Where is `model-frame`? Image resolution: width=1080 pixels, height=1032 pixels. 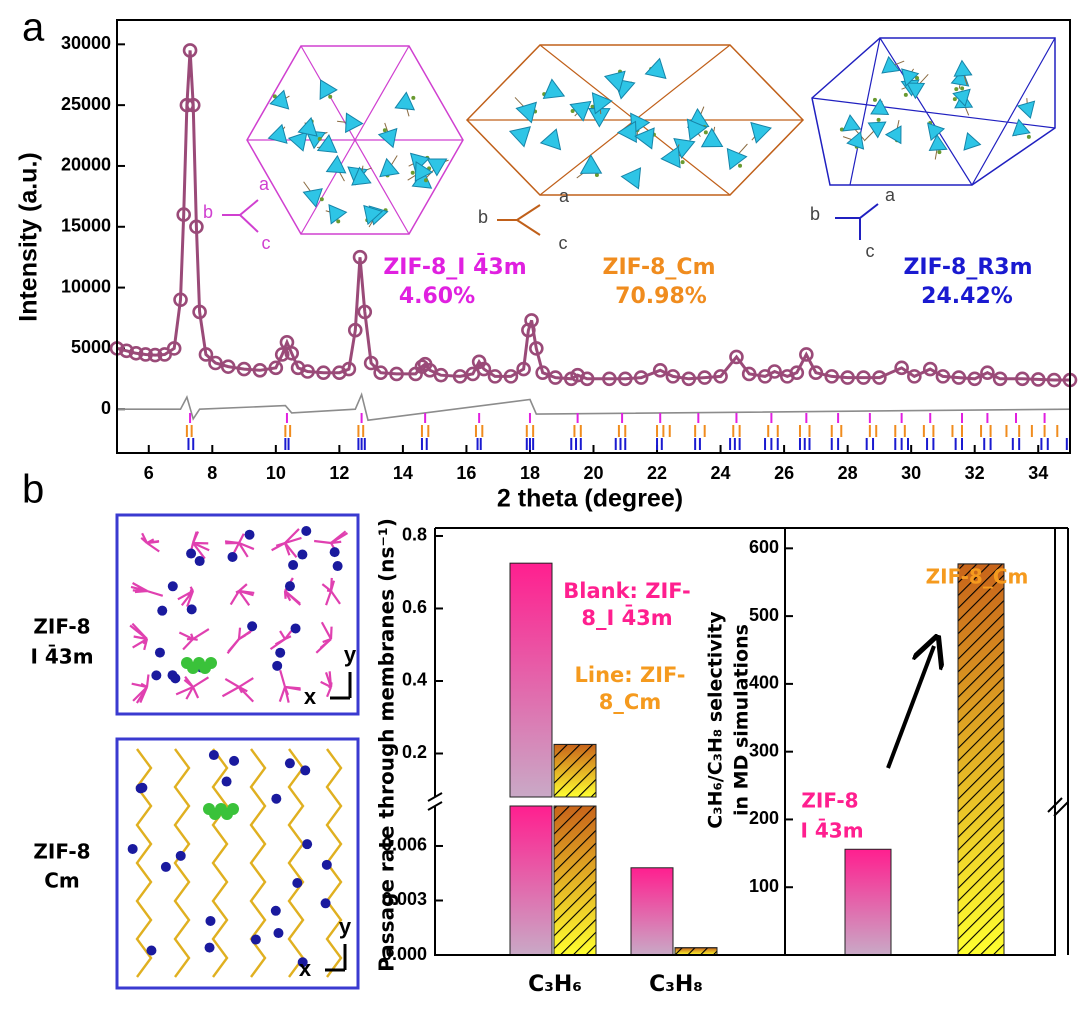 model-frame is located at coordinates (237, 614).